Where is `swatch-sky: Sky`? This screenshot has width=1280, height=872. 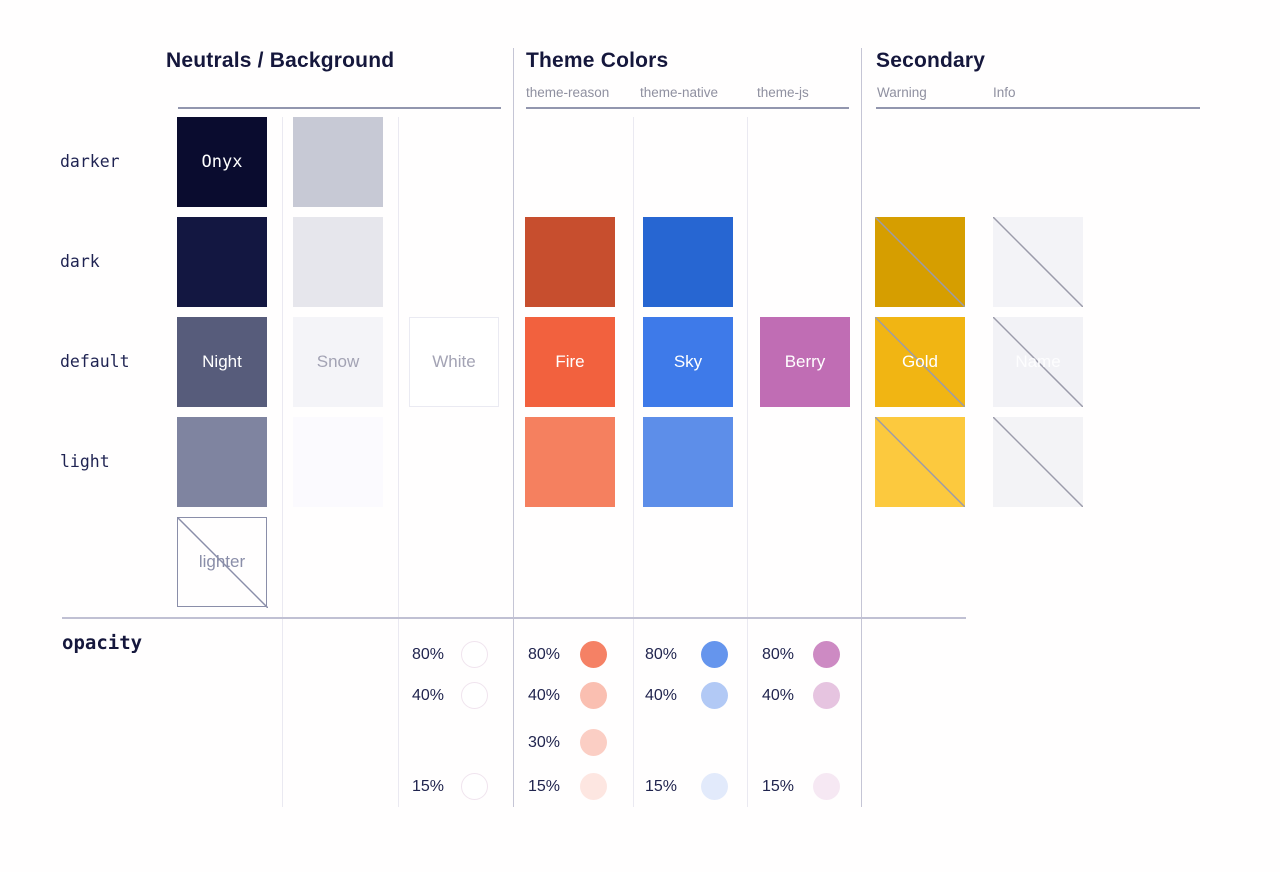
swatch-sky: Sky is located at coordinates (688, 362).